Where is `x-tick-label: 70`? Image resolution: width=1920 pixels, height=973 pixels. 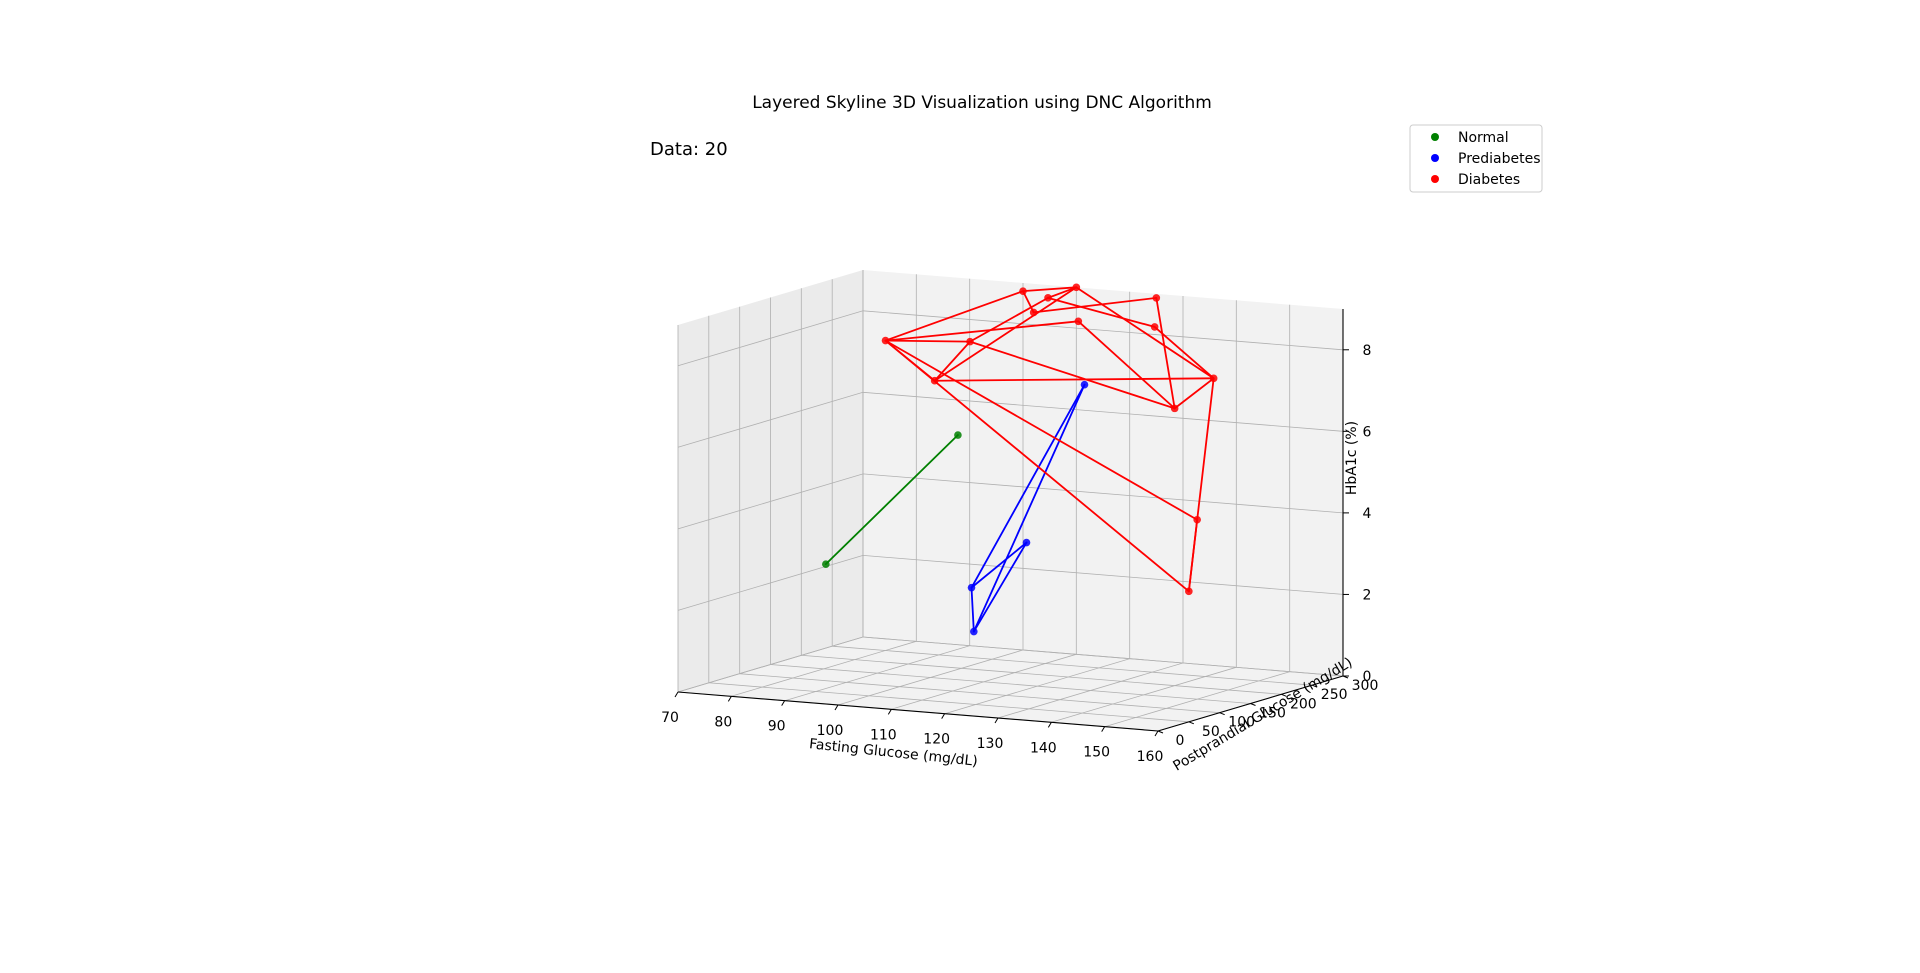
x-tick-label: 70 is located at coordinates (670, 718).